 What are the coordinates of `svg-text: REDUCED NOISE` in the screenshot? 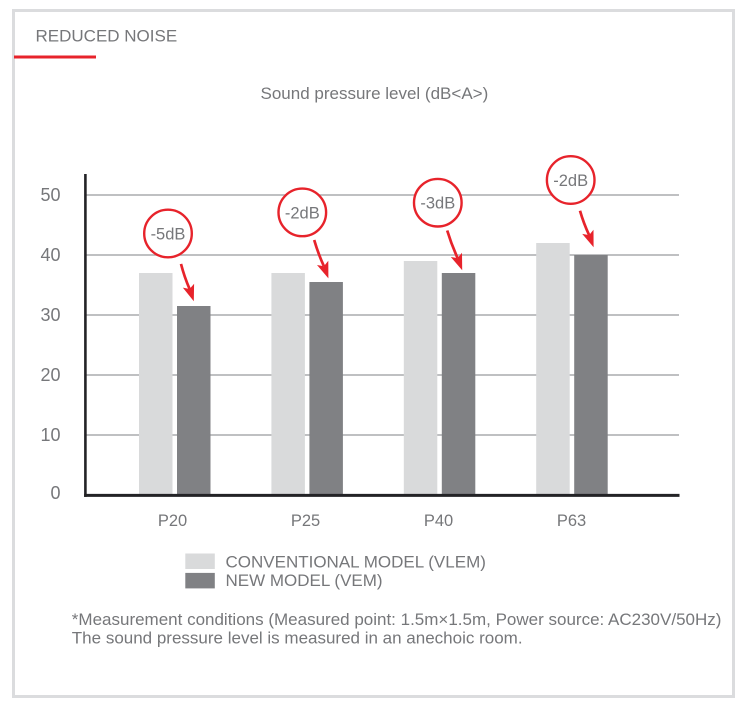 It's located at (107, 35).